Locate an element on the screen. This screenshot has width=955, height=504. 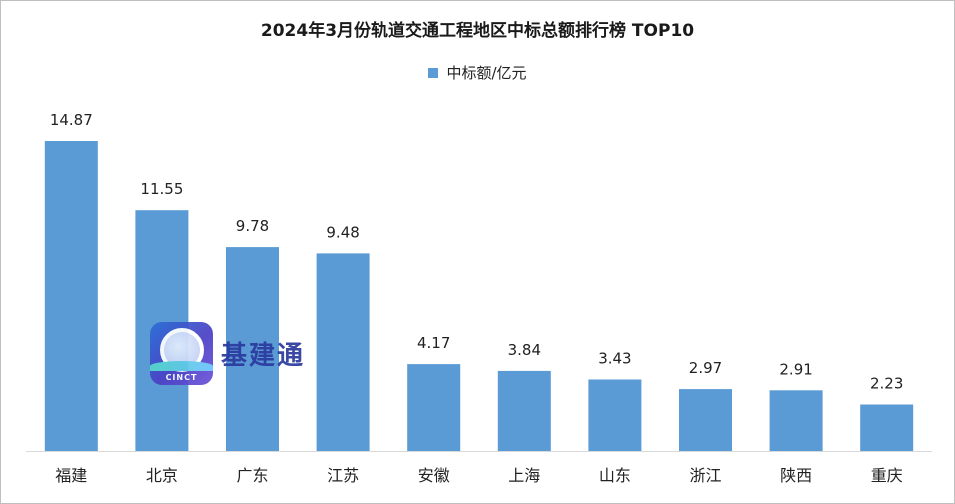
x-tick-label-5: 上海 is located at coordinates (524, 475).